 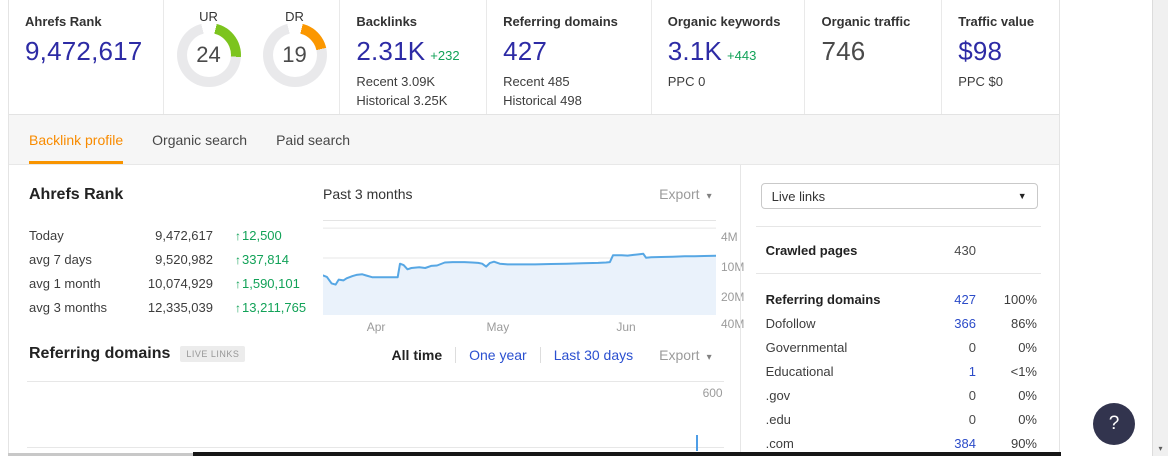 What do you see at coordinates (900, 395) in the screenshot?
I see `list-item: .gov 0 0%` at bounding box center [900, 395].